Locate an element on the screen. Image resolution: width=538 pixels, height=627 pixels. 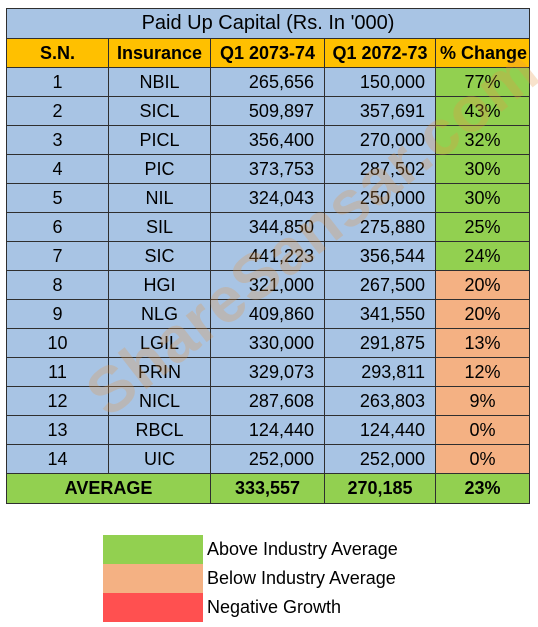
legend-item: Below Industry Average is located at coordinates (250, 578).